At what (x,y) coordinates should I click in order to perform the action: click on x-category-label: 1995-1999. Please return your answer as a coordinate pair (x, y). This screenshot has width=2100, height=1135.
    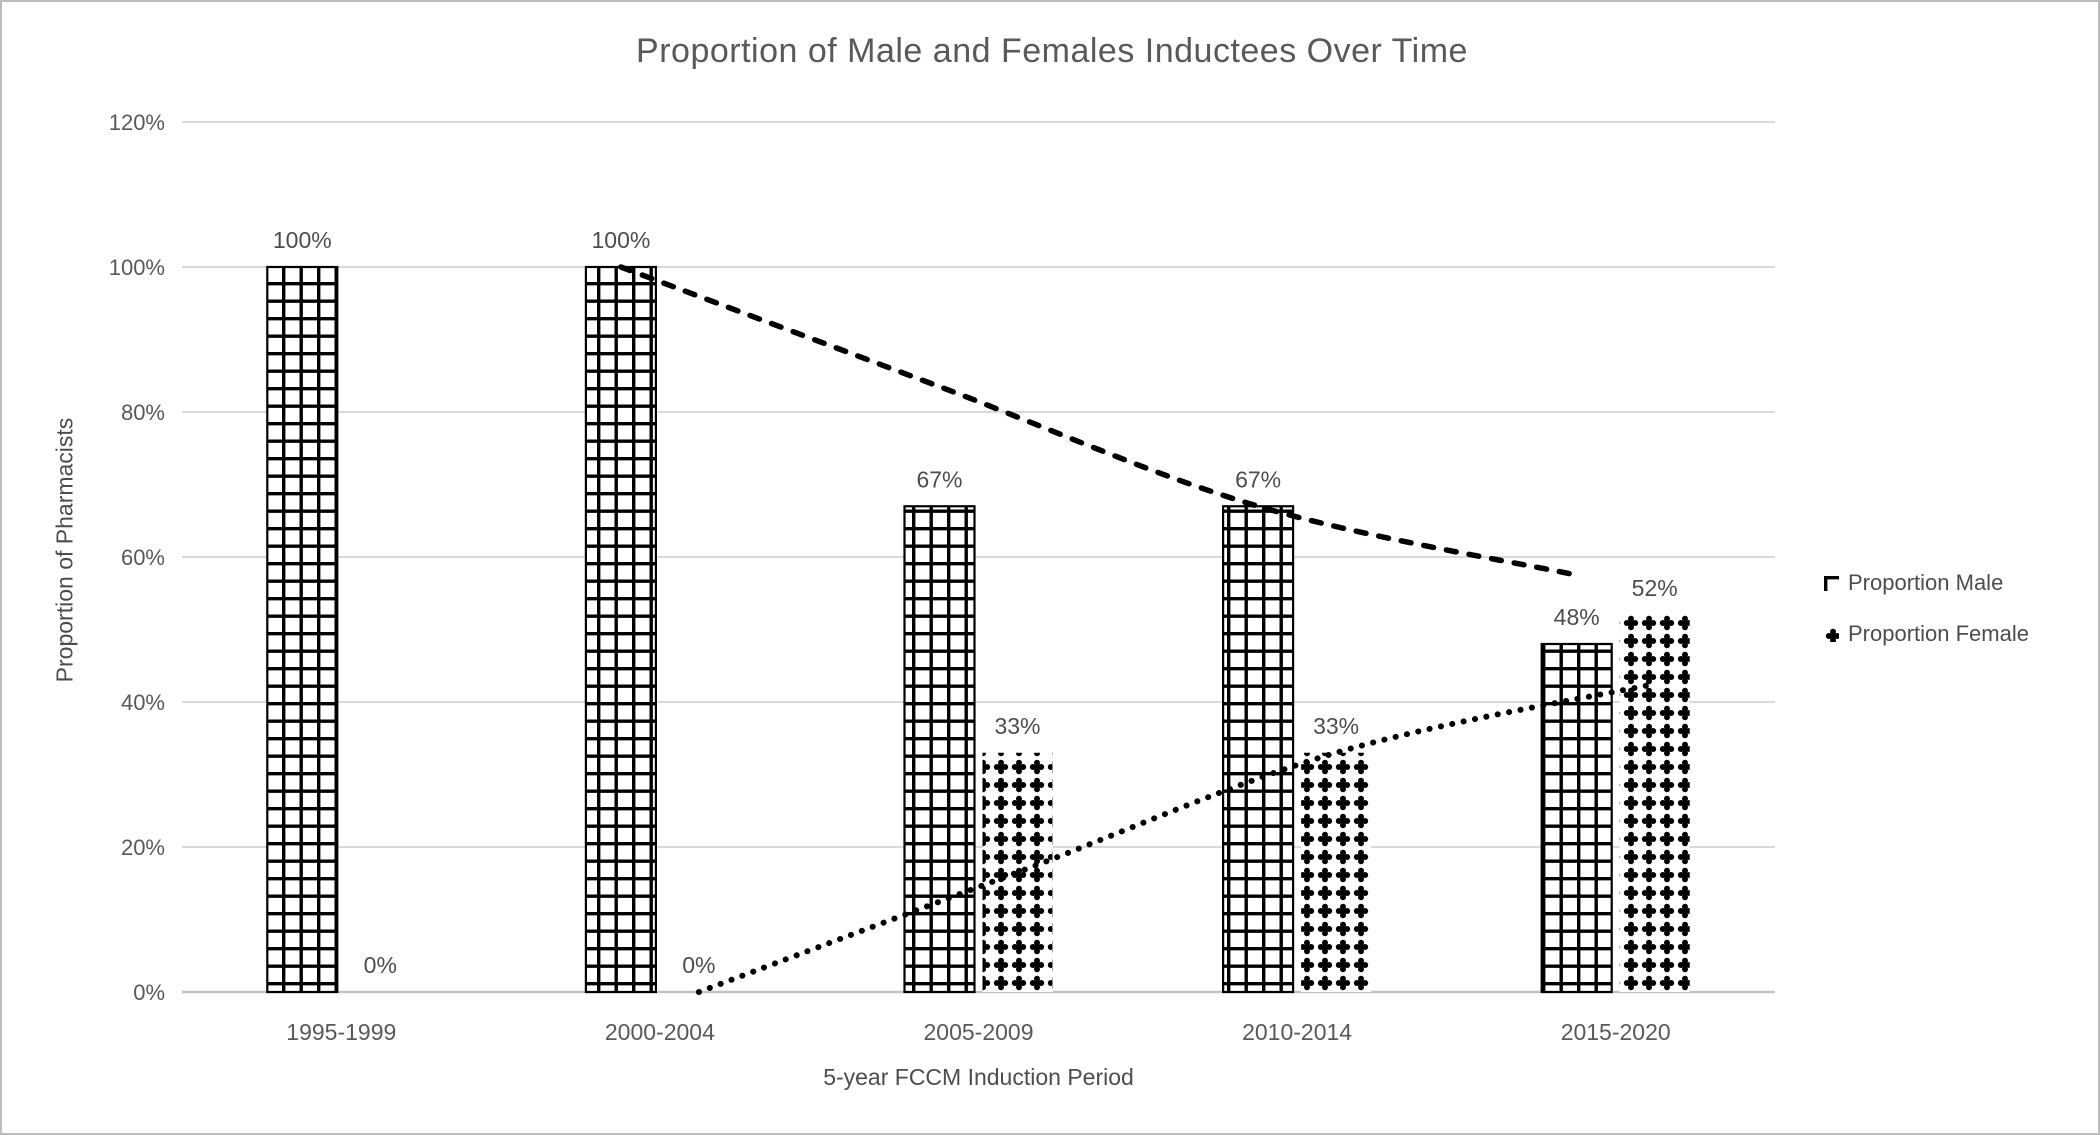
    Looking at the image, I should click on (341, 1032).